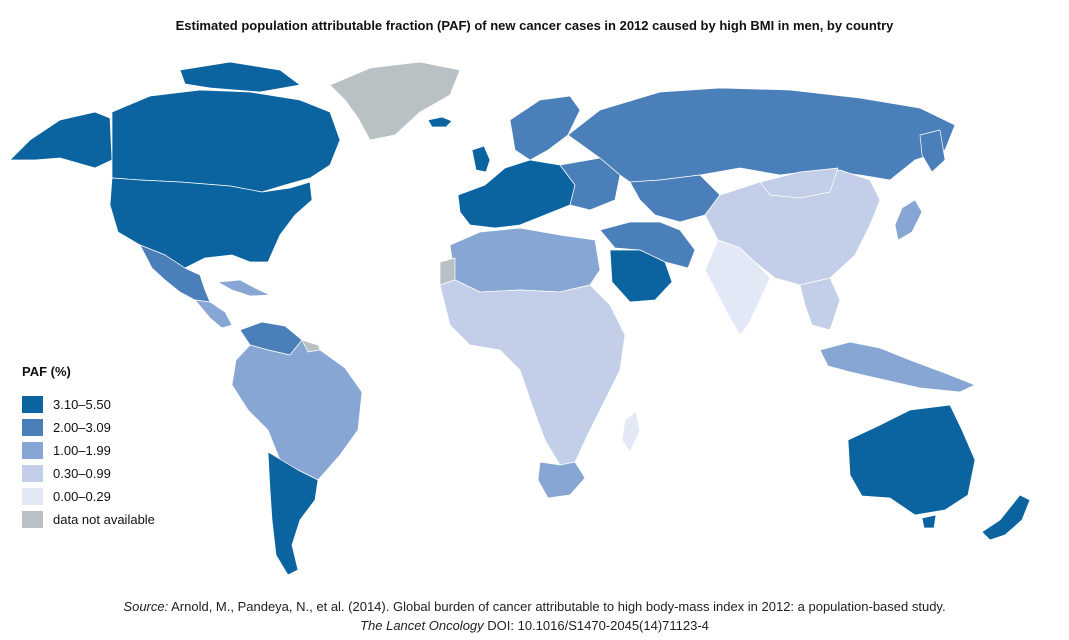  I want to click on region-central-america, so click(213, 314).